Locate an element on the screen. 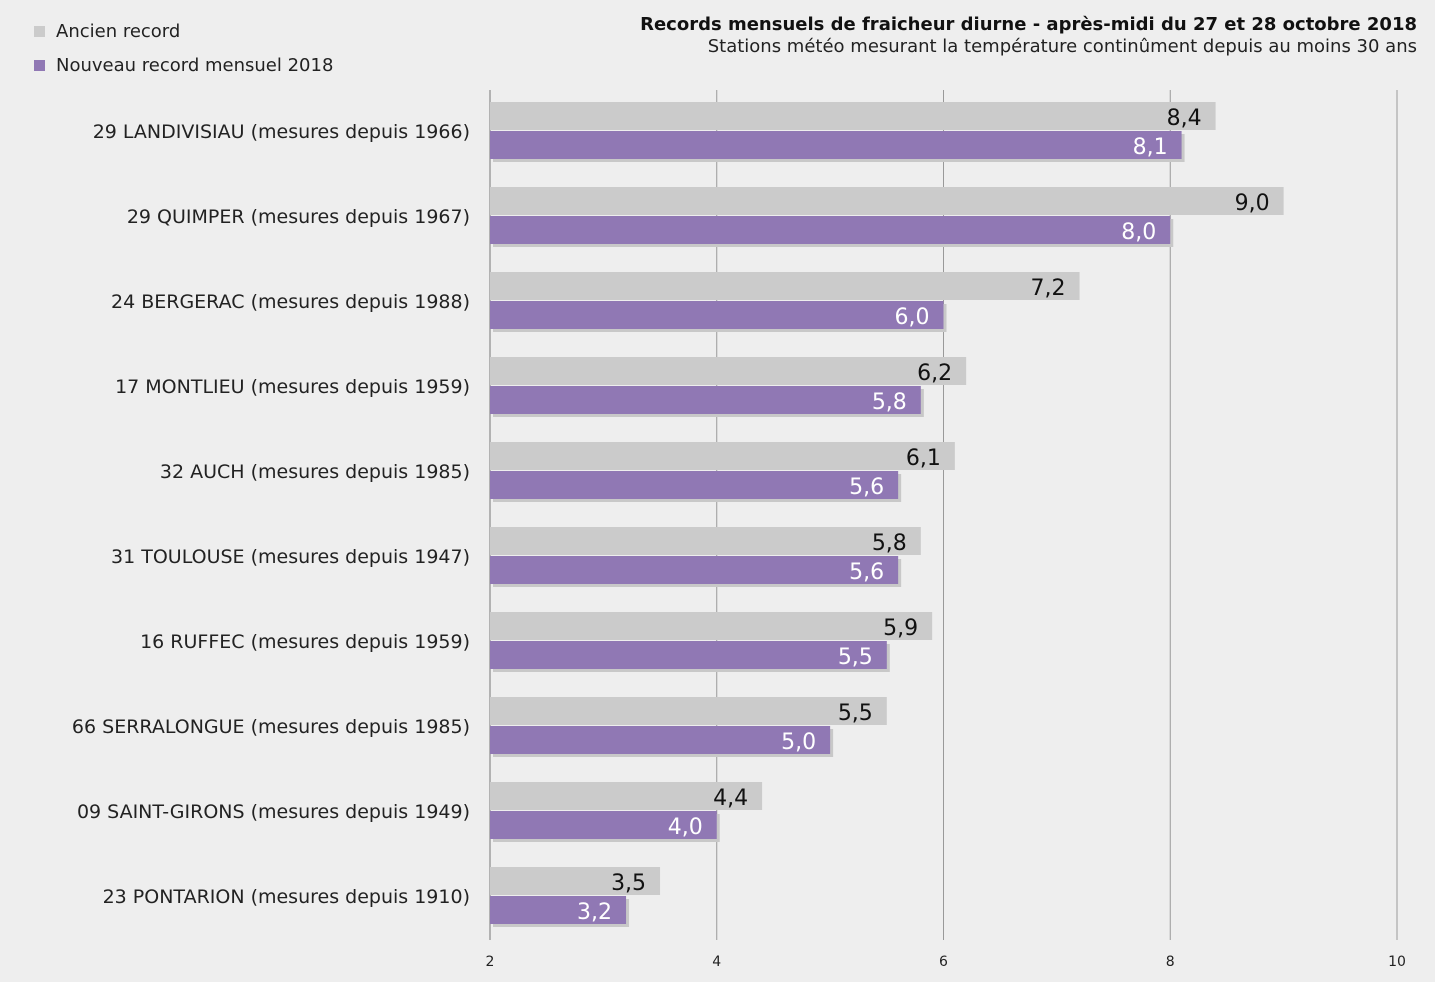  data-label-nouveau: 4,0 is located at coordinates (685, 827).